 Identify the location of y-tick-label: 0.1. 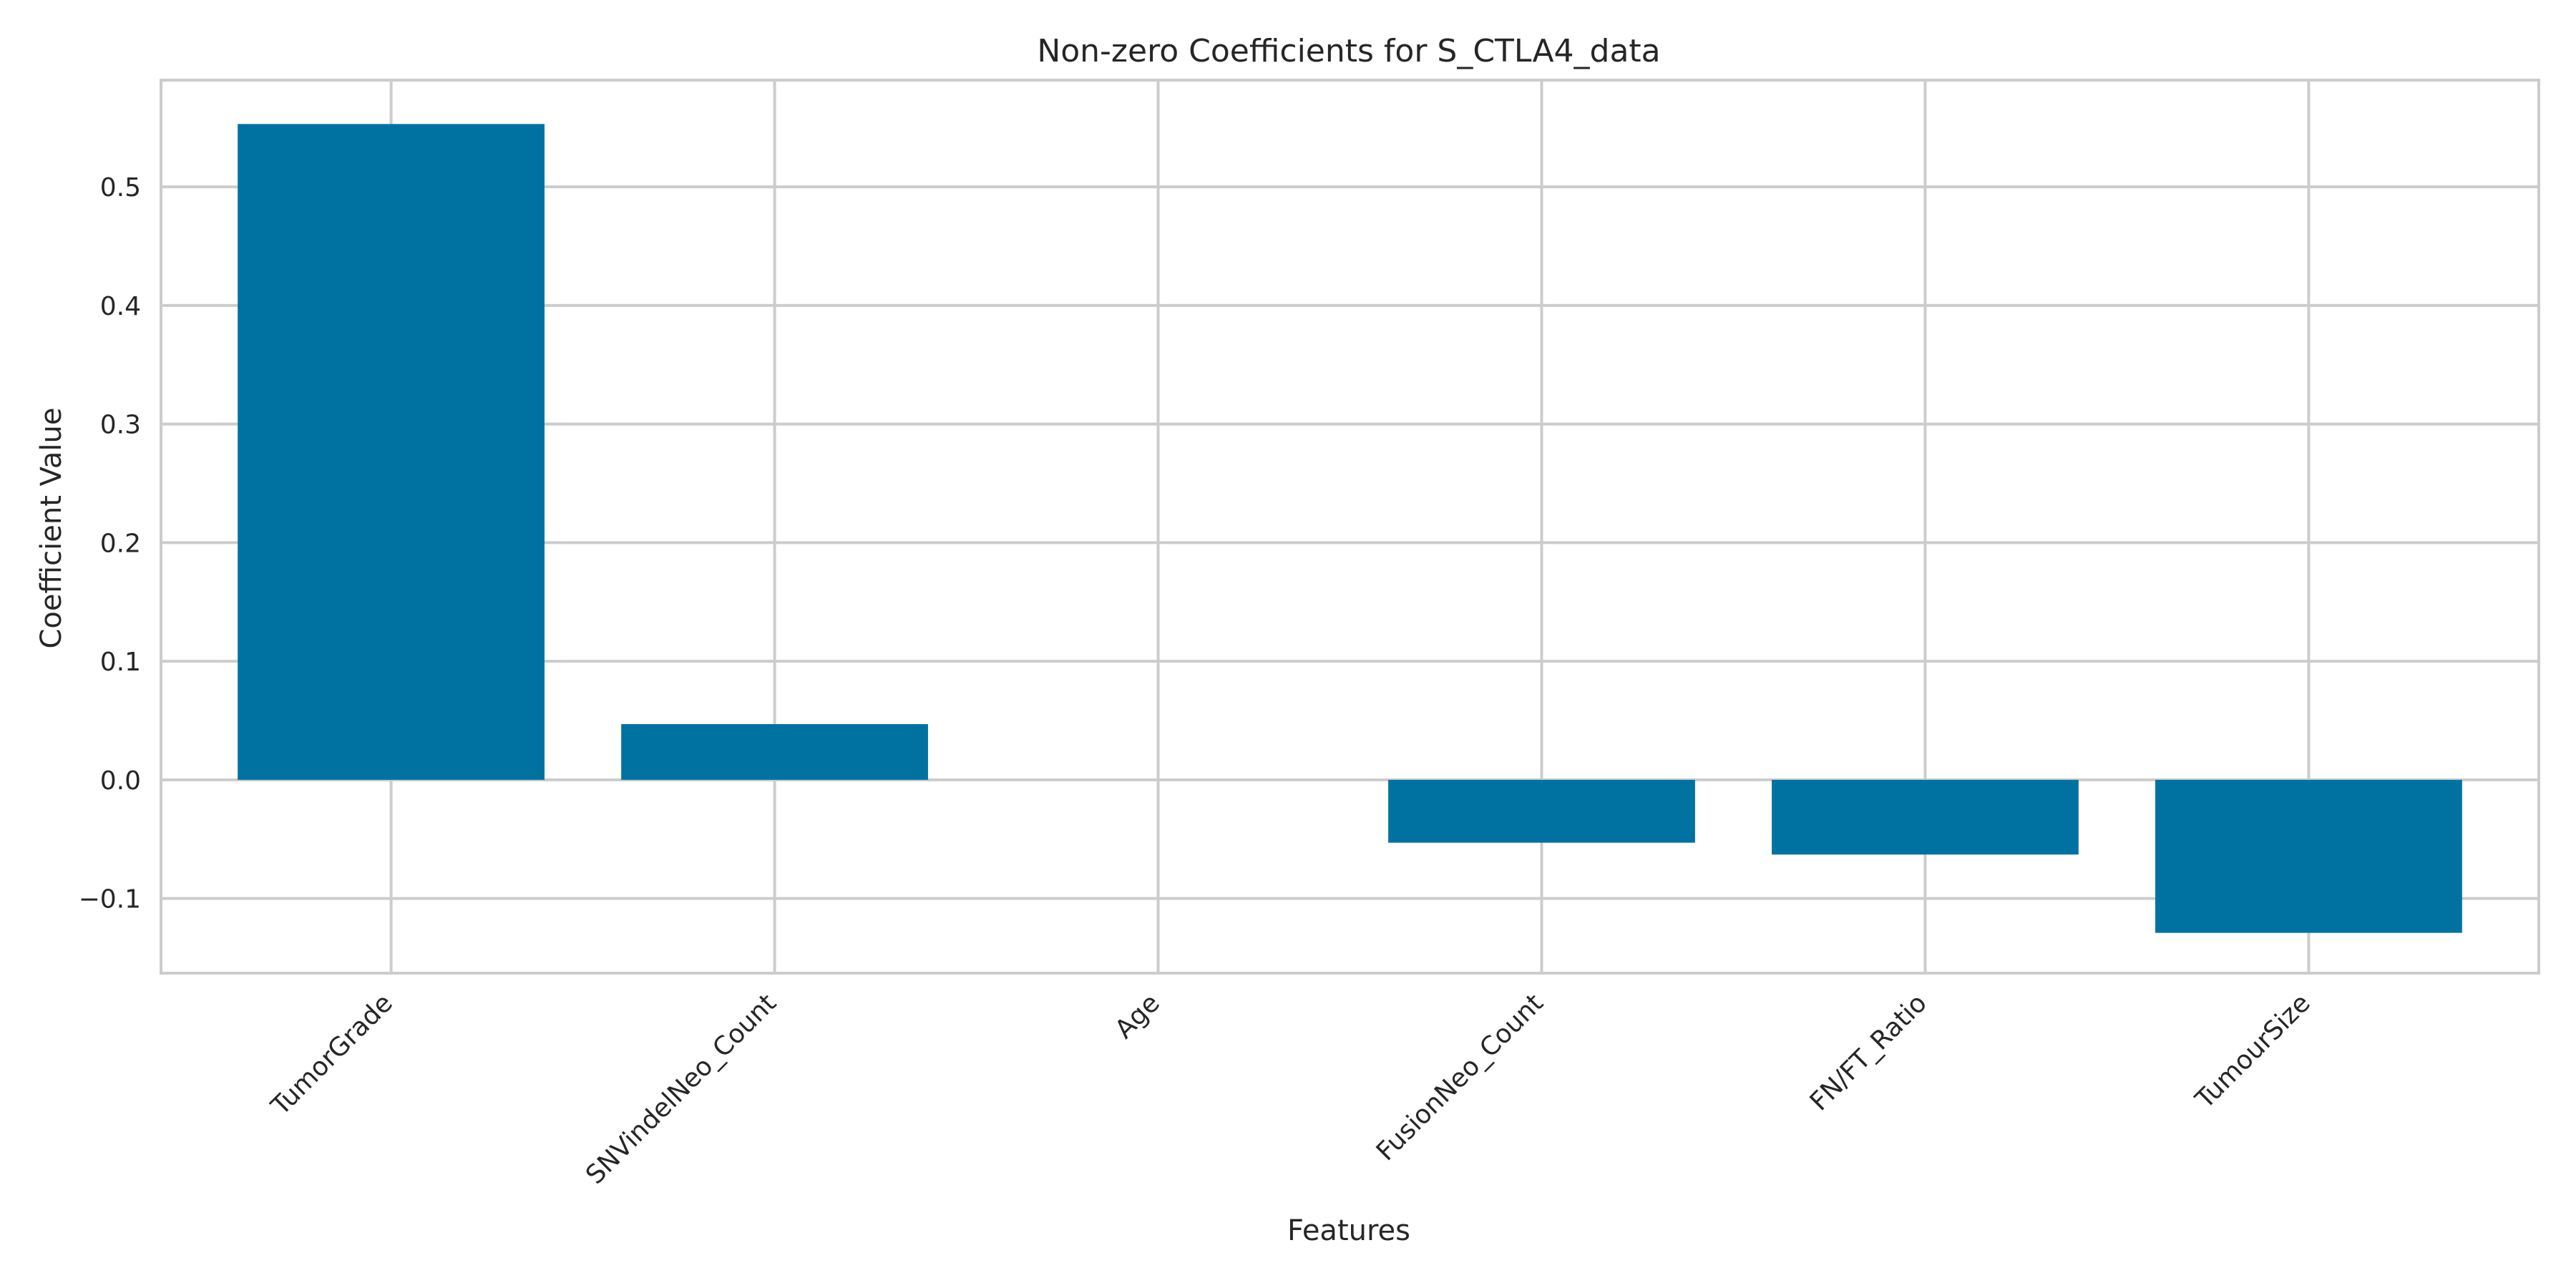
(120, 662).